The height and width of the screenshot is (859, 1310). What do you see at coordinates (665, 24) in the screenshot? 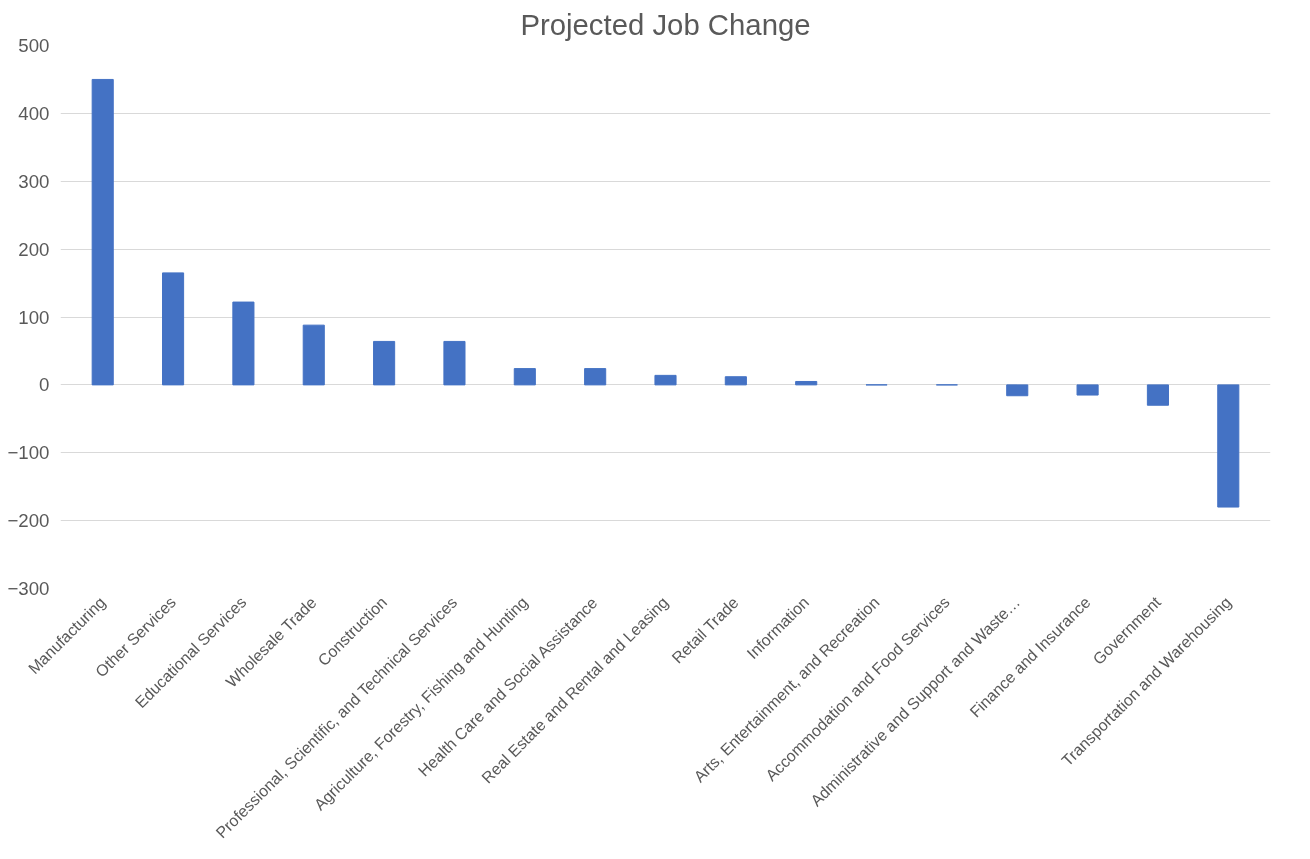
I see `chart-title: Projected Job Change` at bounding box center [665, 24].